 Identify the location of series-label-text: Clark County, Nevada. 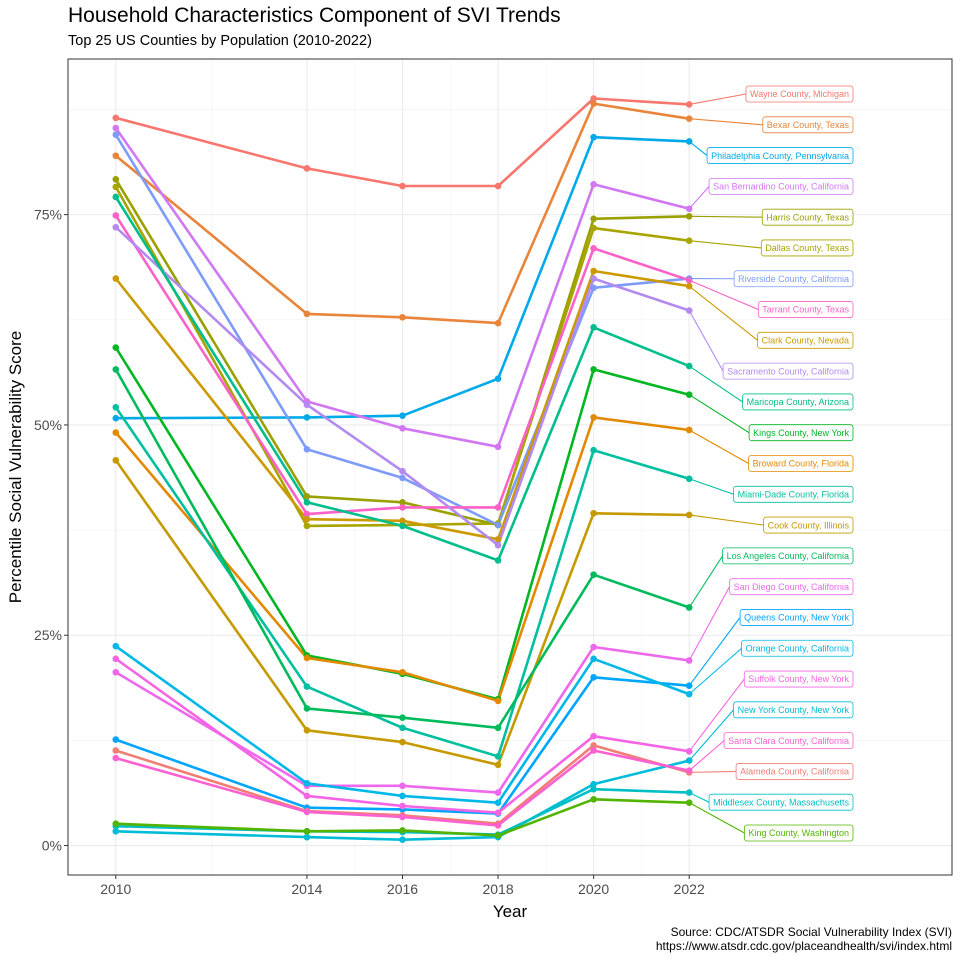
(805, 341).